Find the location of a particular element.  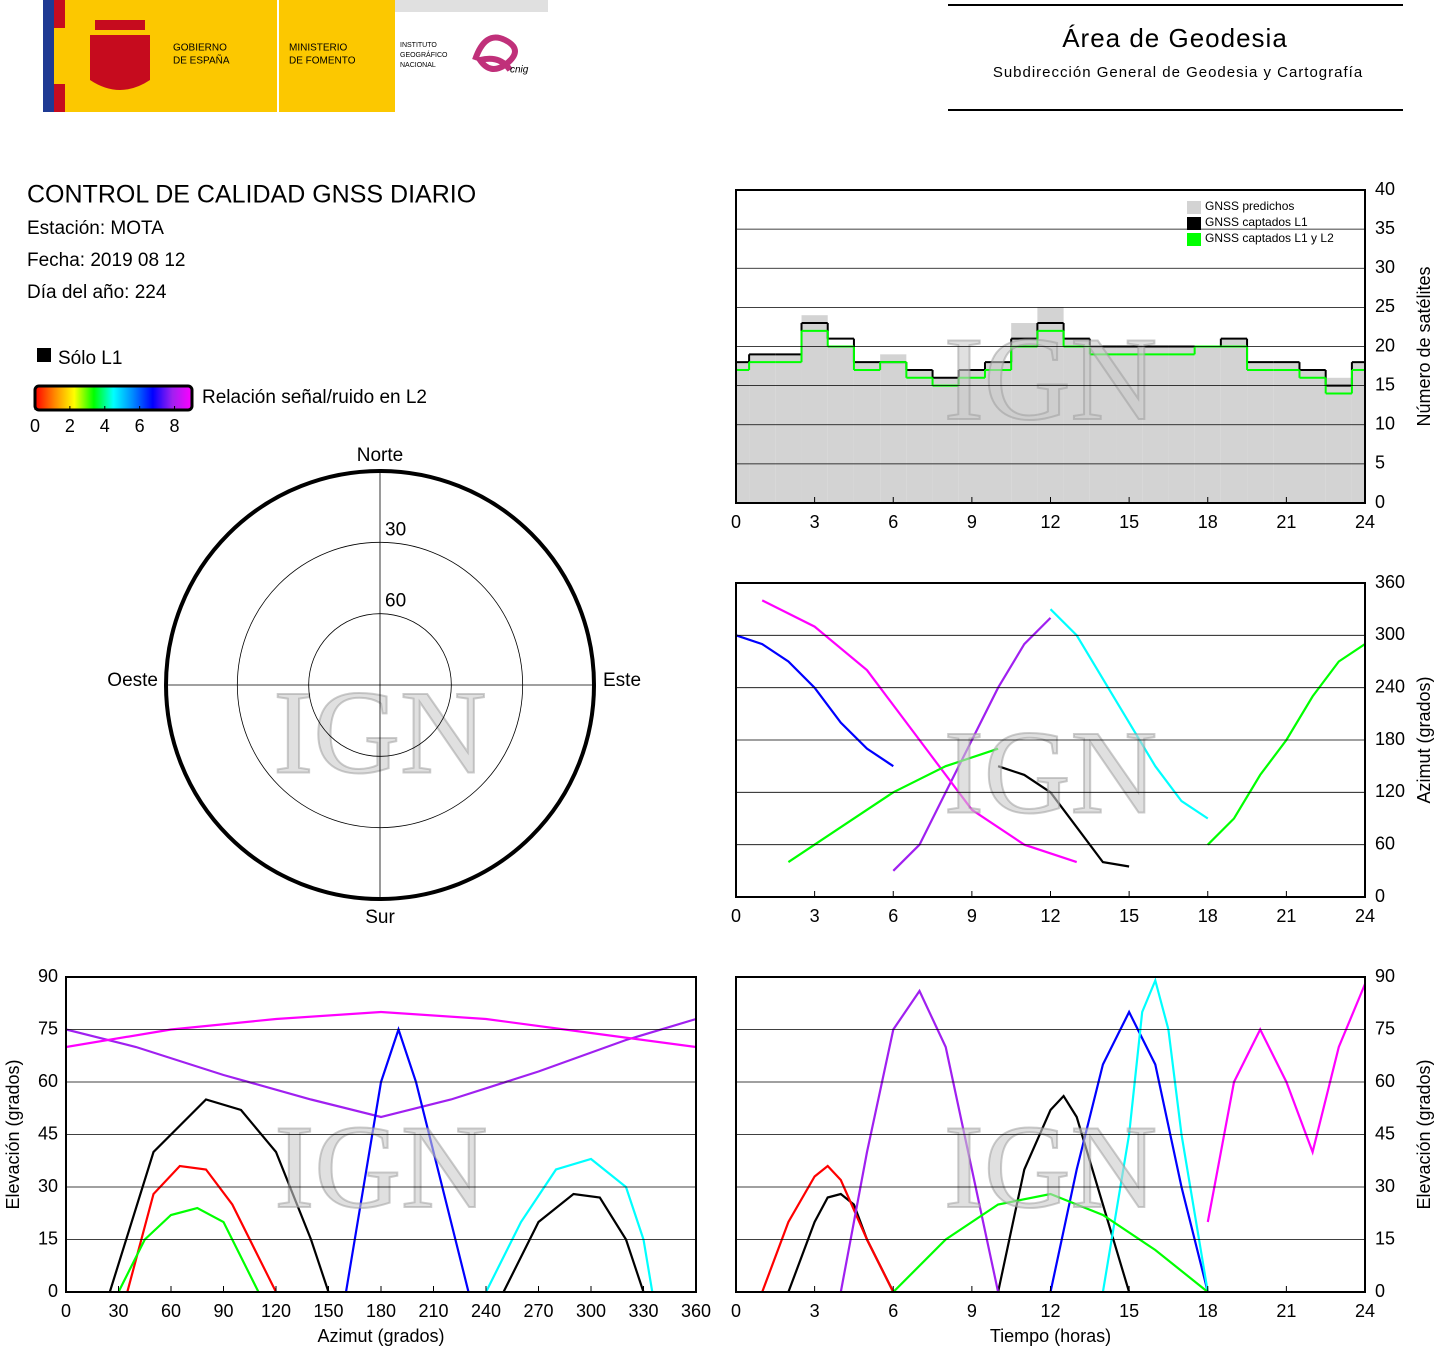

sky-border is located at coordinates (380, 685).